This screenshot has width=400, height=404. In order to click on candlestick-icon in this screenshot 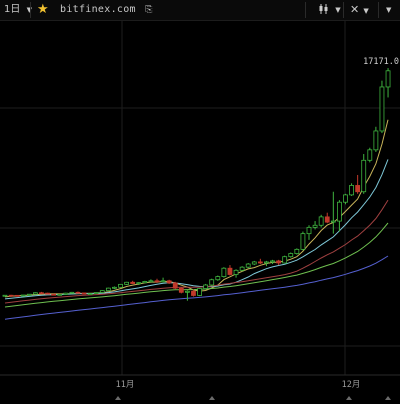, I will do `click(323, 9)`.